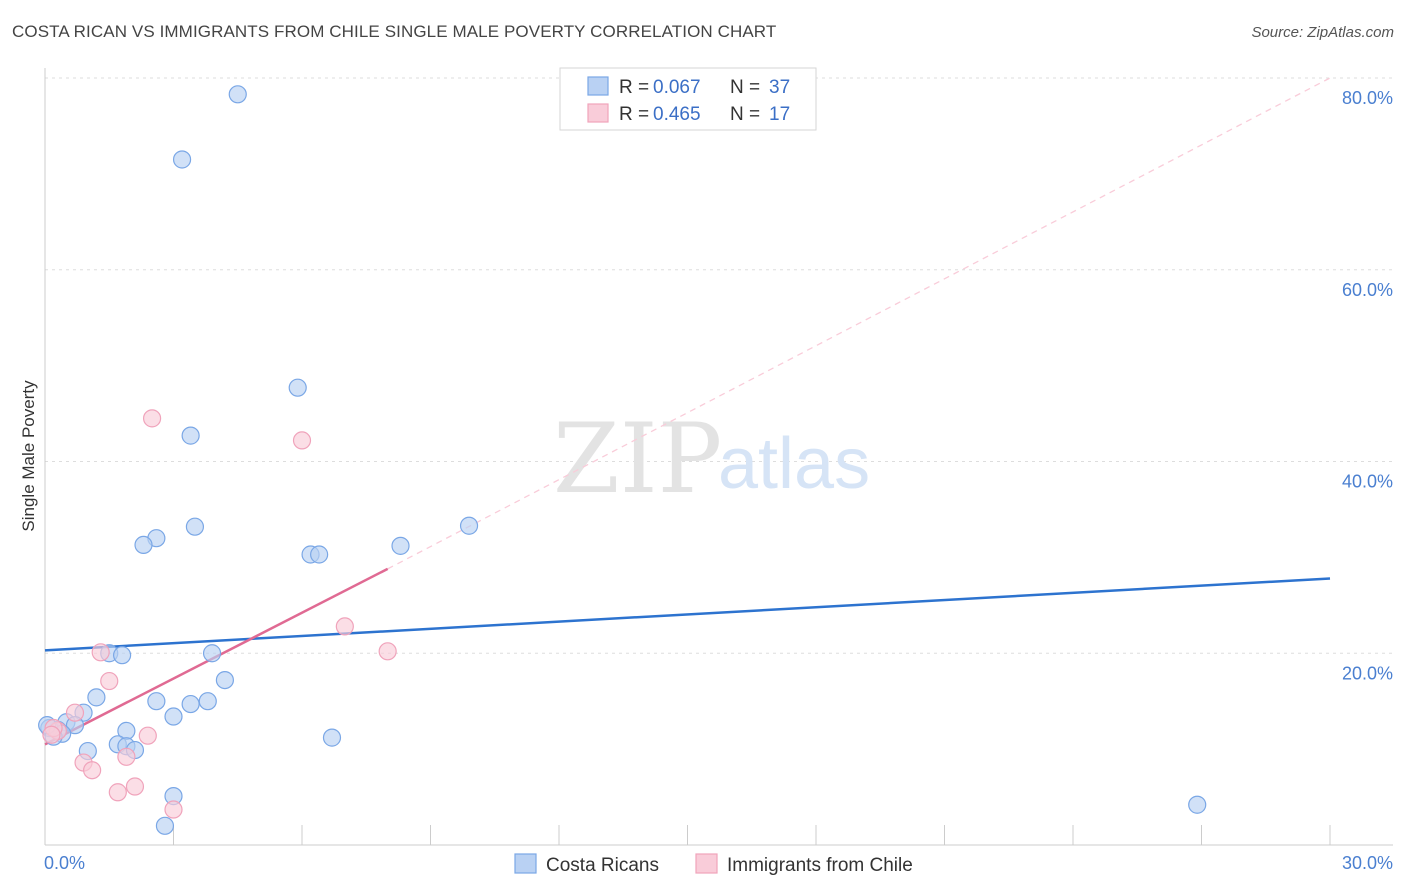 This screenshot has height=892, width=1406. Describe the element at coordinates (1322, 32) in the screenshot. I see `chart-source: Source: ZipAtlas.com` at that location.